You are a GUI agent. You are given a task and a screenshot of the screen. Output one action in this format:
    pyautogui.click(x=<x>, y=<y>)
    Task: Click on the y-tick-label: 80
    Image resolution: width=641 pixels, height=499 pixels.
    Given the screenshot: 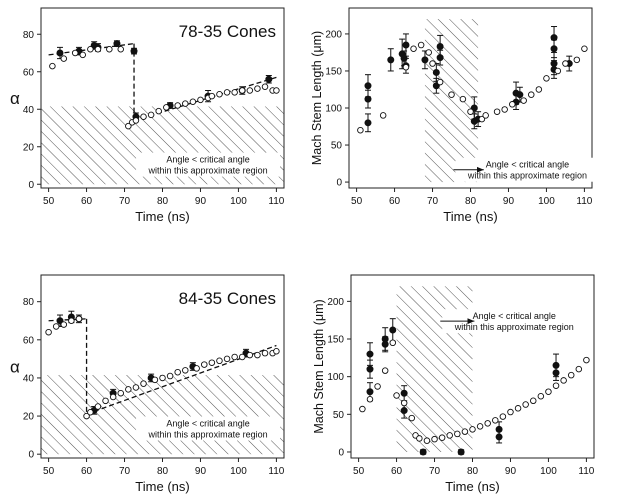 What is the action you would take?
    pyautogui.click(x=29, y=35)
    